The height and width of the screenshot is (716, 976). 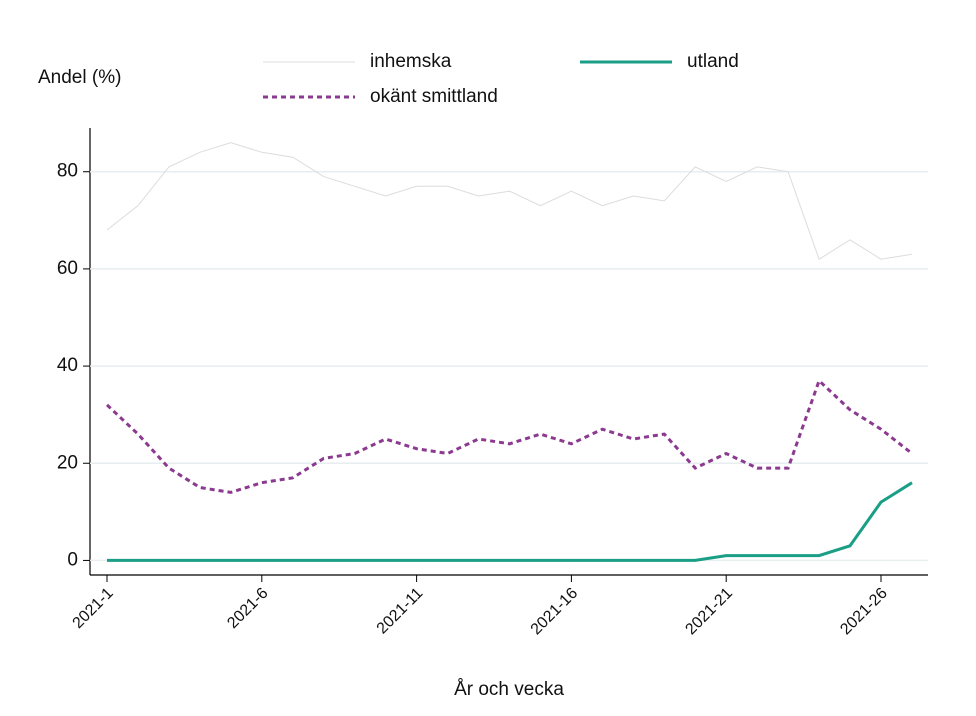 I want to click on y-tick-label: 60, so click(x=67, y=268).